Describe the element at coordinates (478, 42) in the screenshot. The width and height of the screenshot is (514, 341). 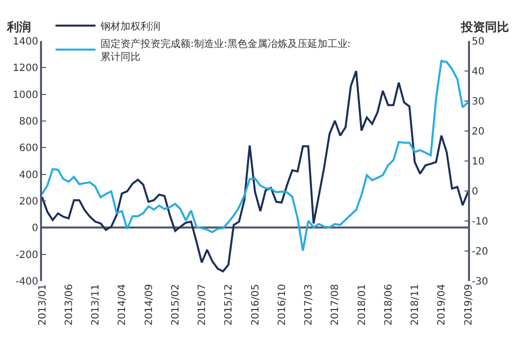
I see `y2-tick-label: 50` at that location.